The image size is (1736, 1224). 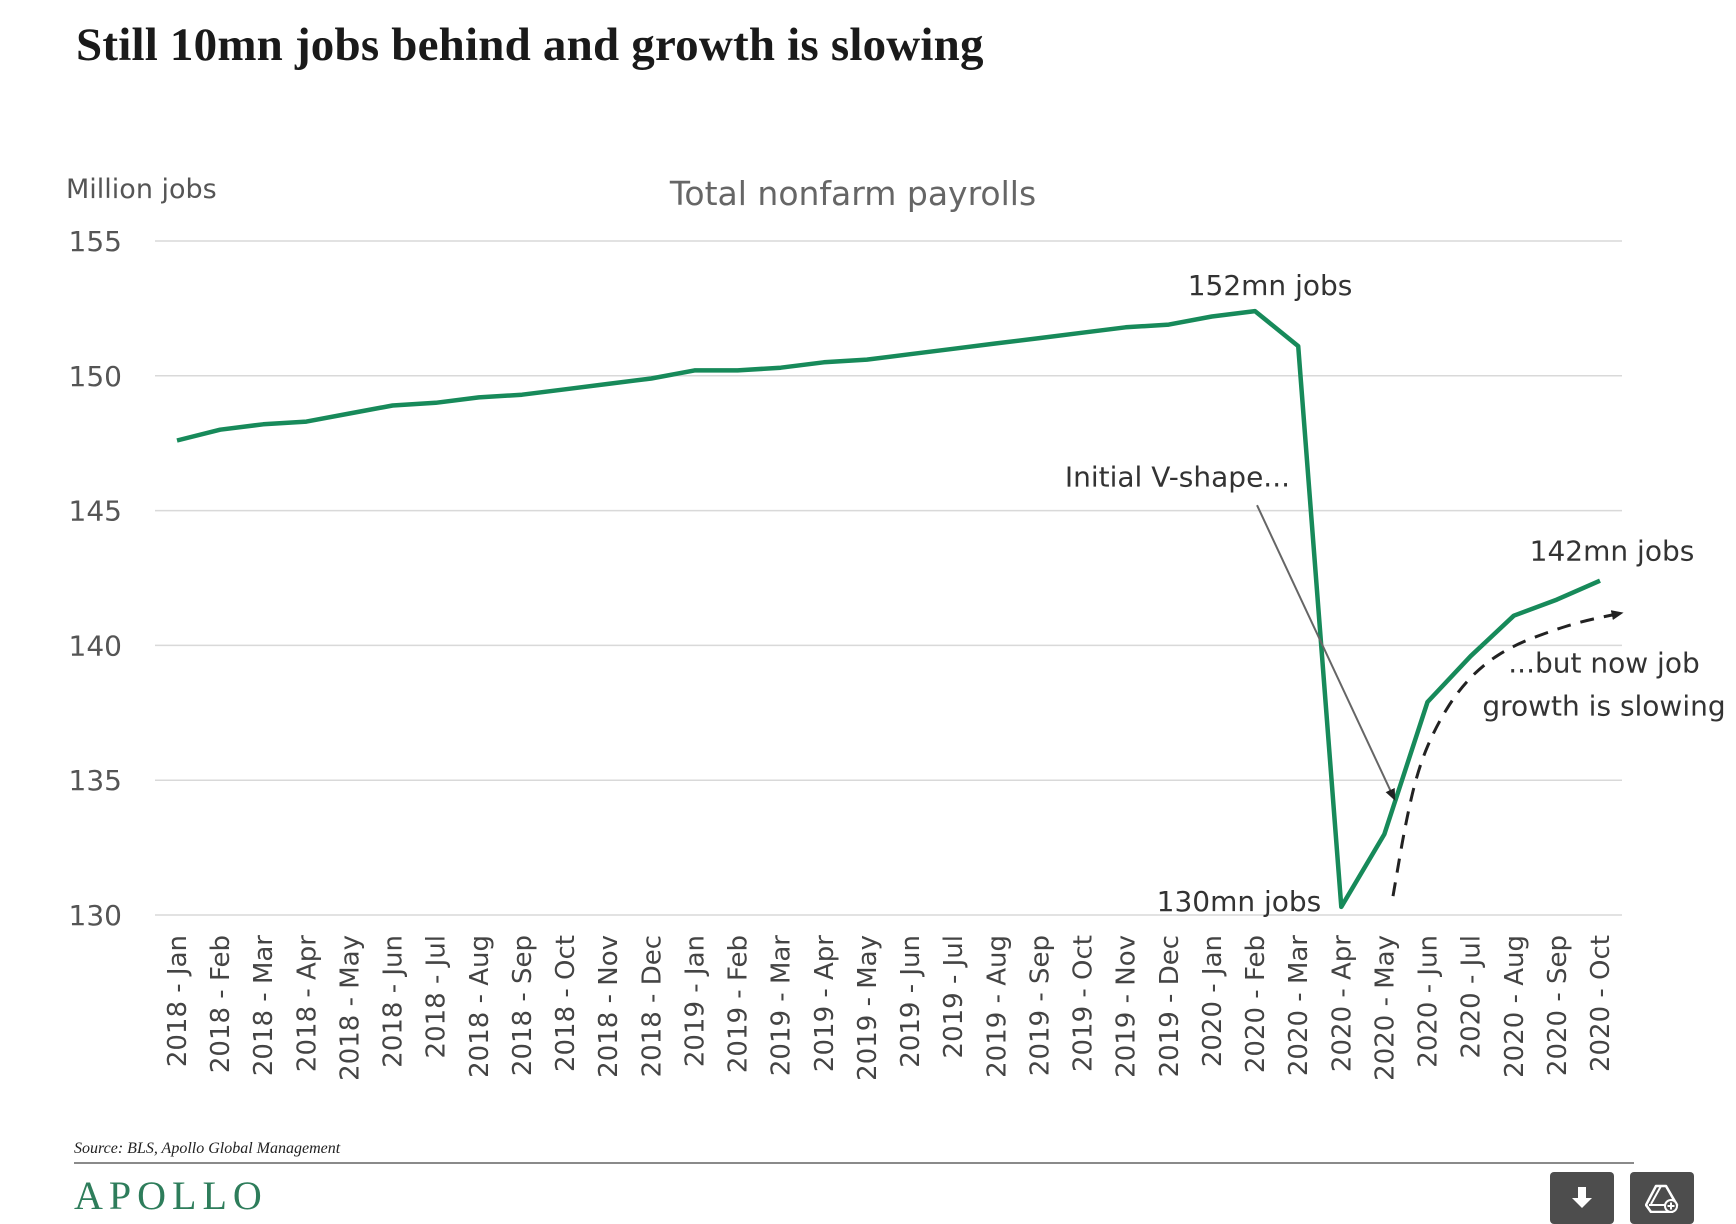 What do you see at coordinates (350, 1008) in the screenshot?
I see `x-tick-label: 2018 - May` at bounding box center [350, 1008].